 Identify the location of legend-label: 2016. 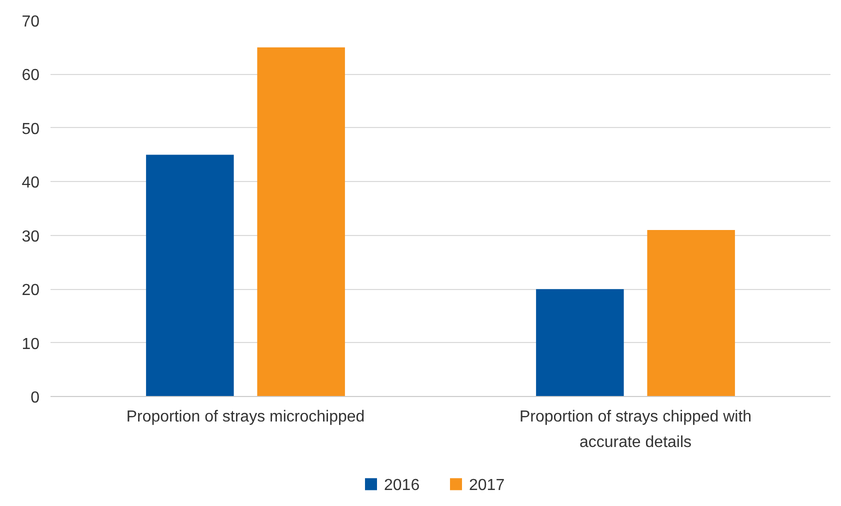
(402, 485).